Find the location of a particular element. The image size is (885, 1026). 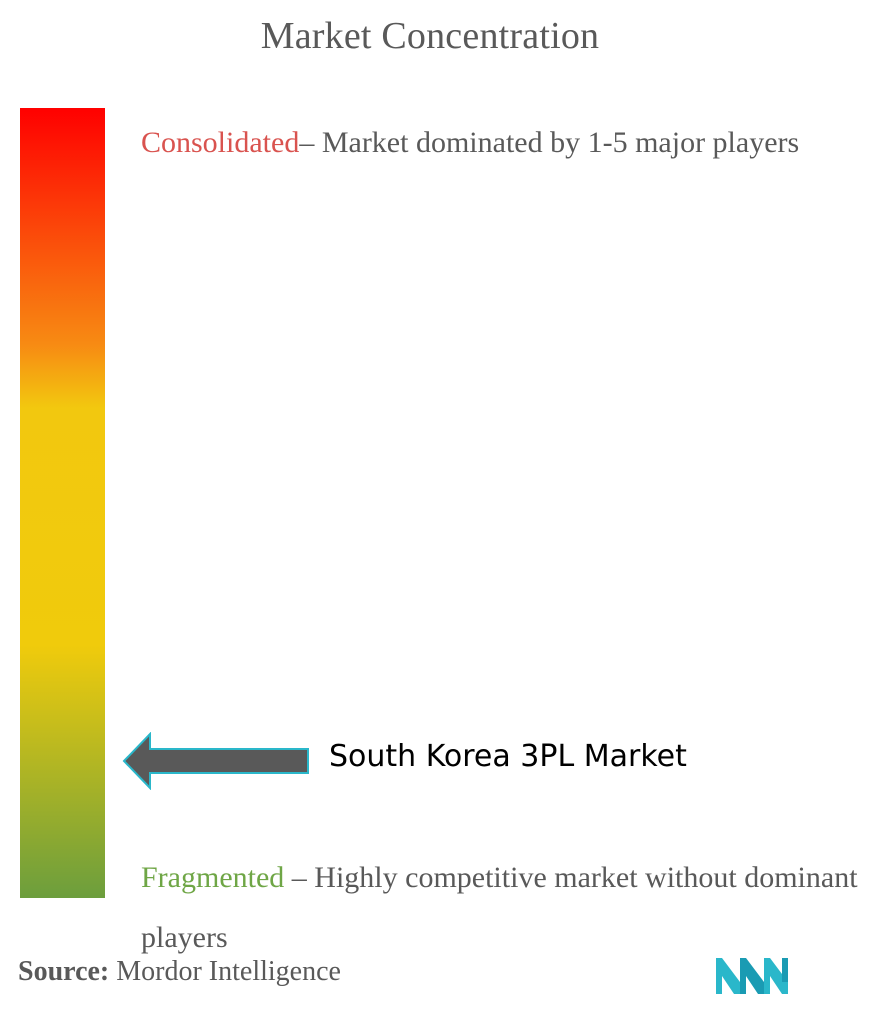

consolidated-text: – Market dominated by 1-5 major players is located at coordinates (549, 142).